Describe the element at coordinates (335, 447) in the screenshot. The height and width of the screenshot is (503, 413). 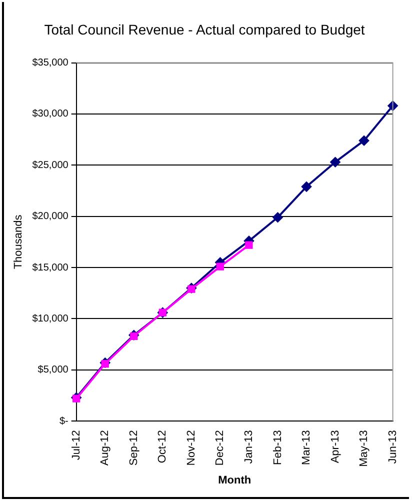
I see `x-tick-label: Apr-13` at that location.